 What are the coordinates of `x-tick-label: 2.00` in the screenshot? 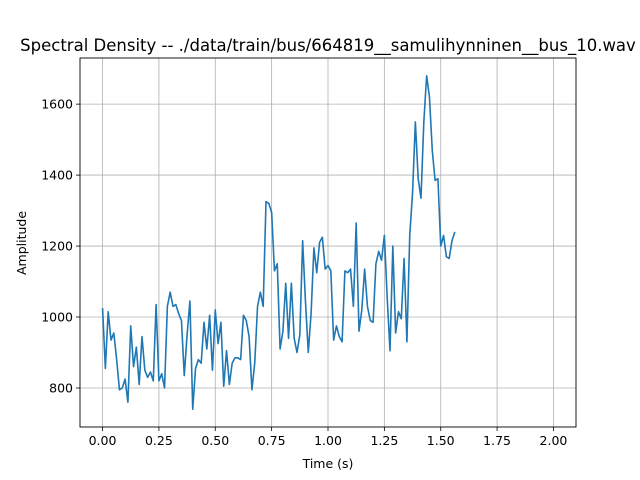 It's located at (554, 440).